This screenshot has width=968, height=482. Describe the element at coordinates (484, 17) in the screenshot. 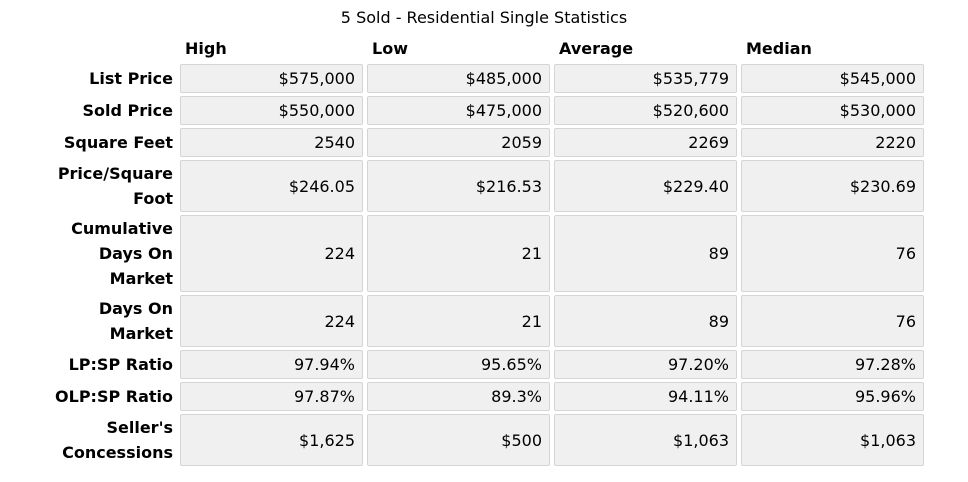

I see `report-title: 5 Sold - Residential Single Statistics` at that location.